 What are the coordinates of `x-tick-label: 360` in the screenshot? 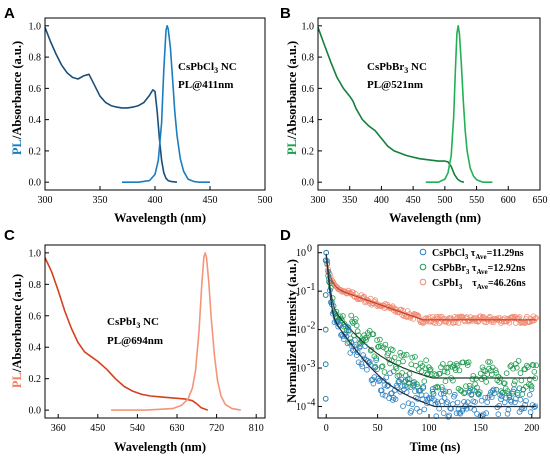 It's located at (58, 428).